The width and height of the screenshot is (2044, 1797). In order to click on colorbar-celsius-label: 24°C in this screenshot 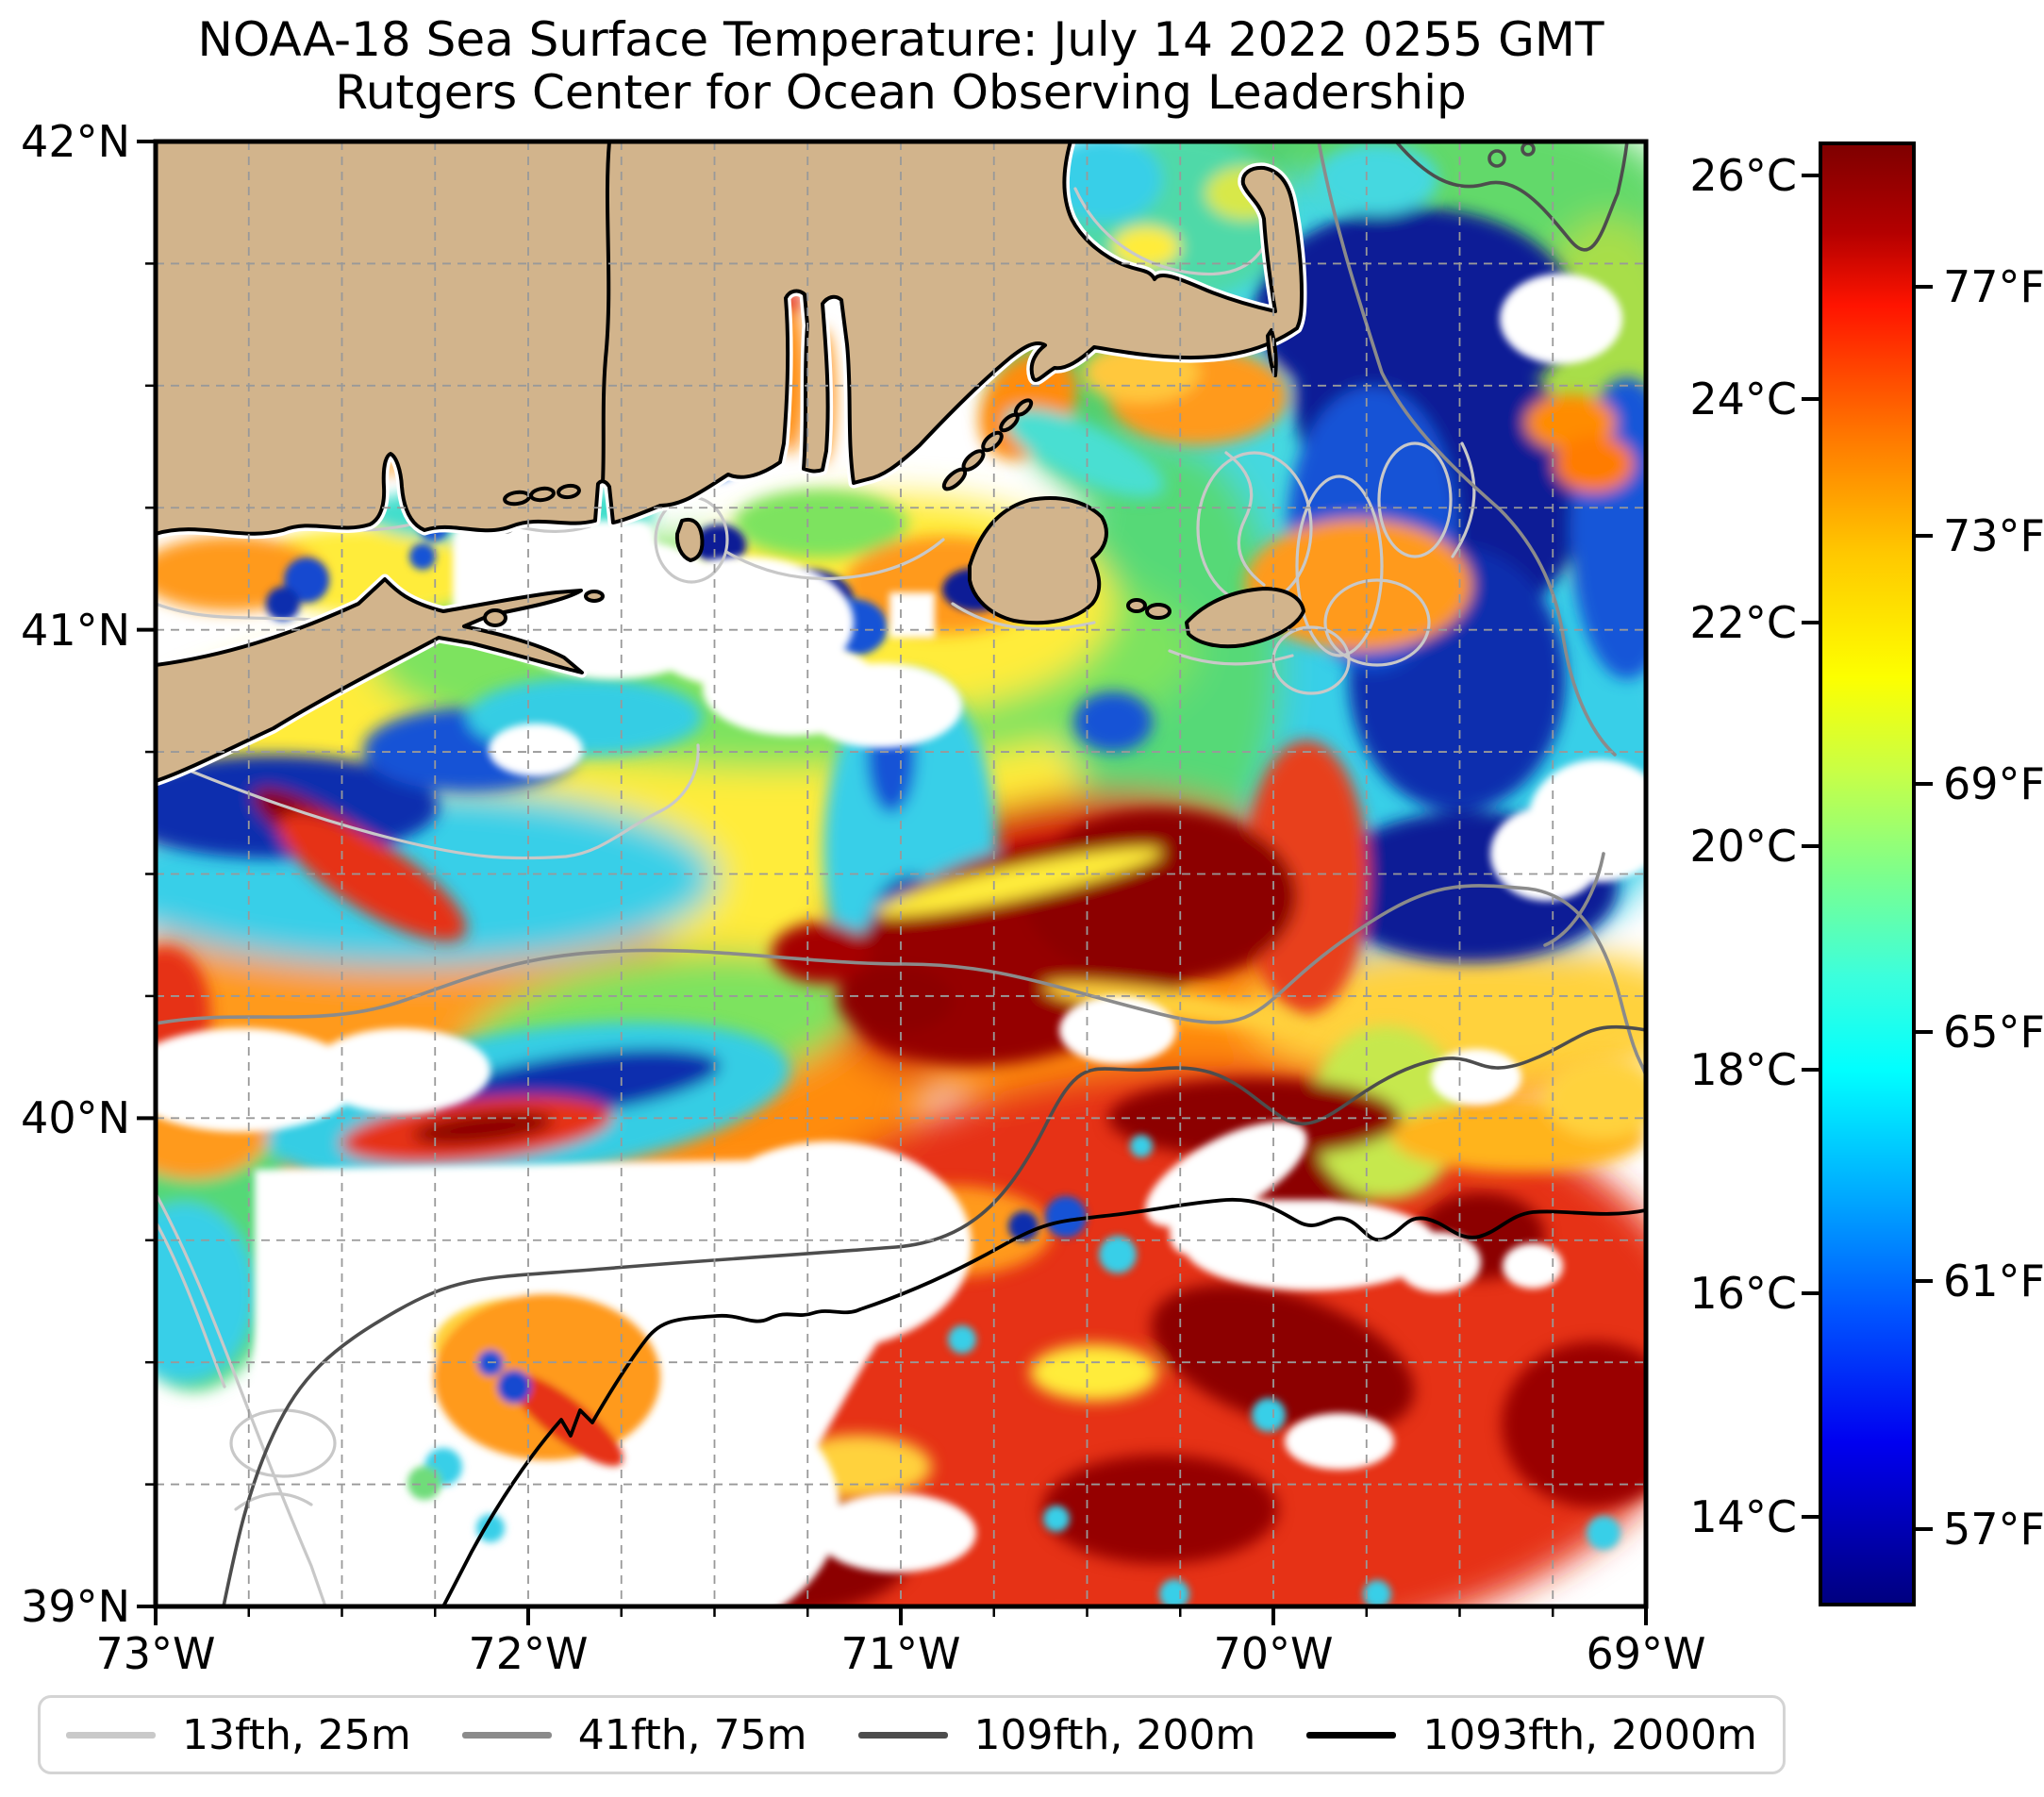, I will do `click(1743, 398)`.